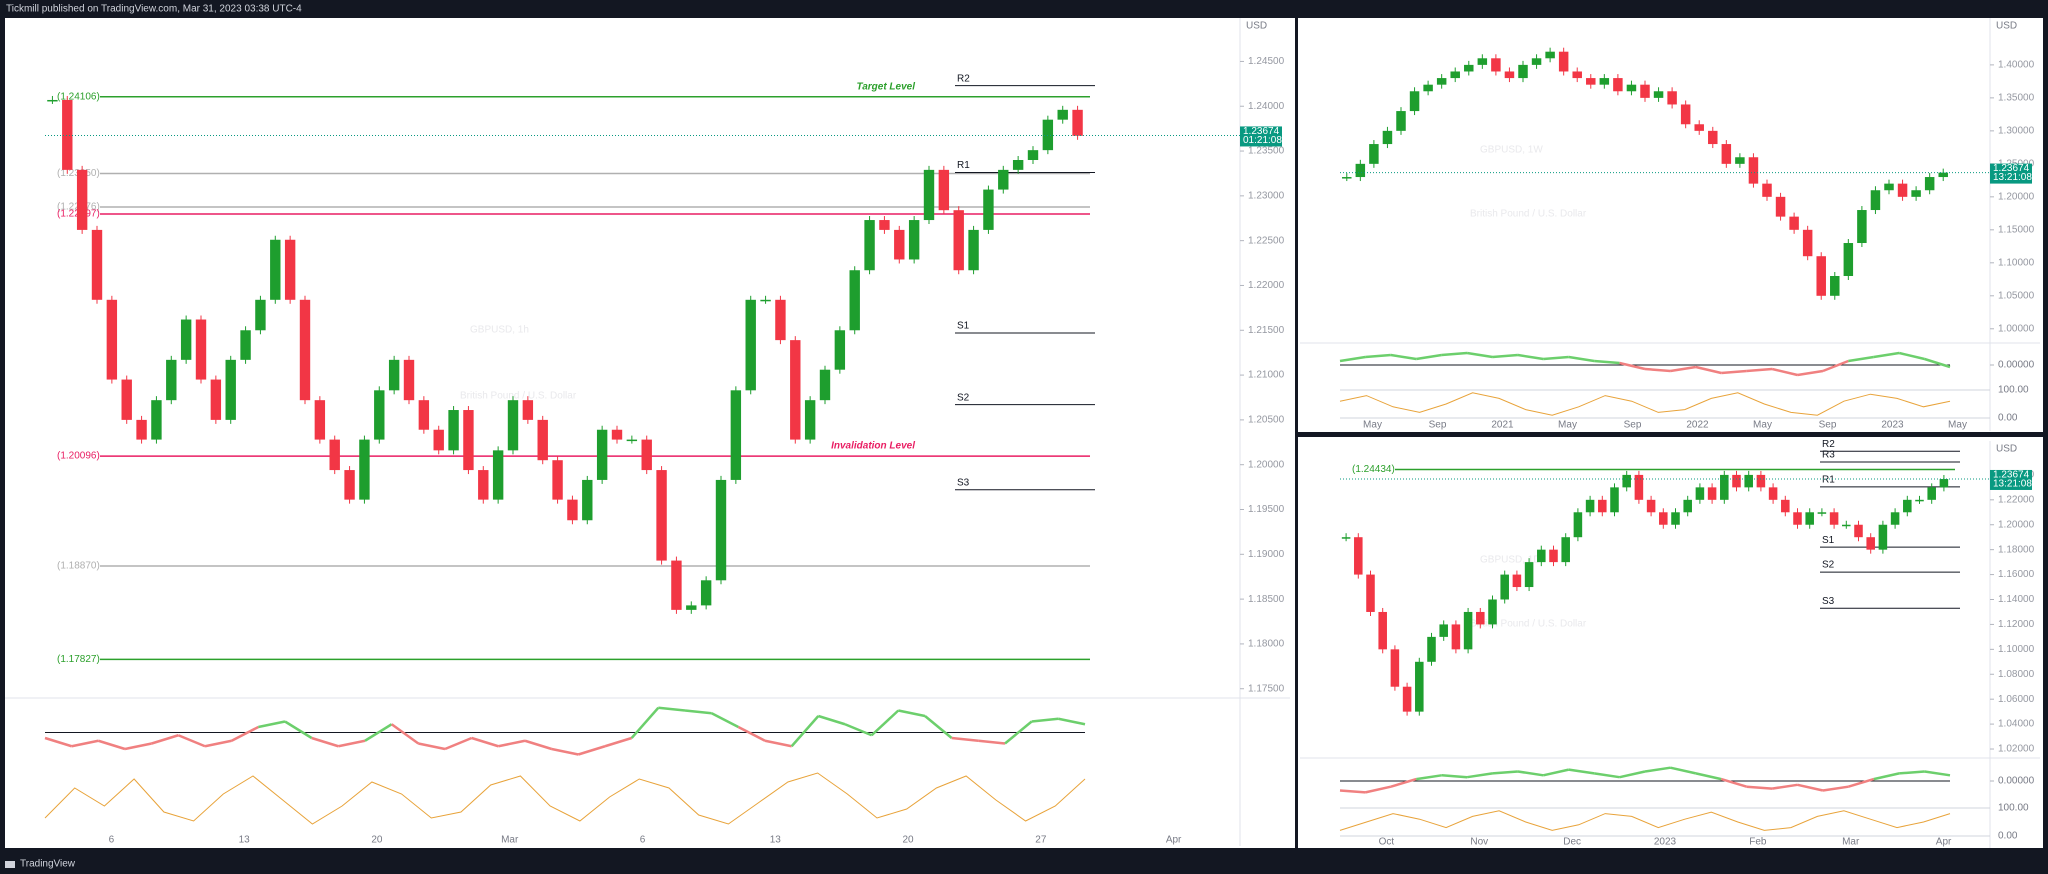 The image size is (2048, 874). Describe the element at coordinates (1511, 150) in the screenshot. I see `watermark-symbol: GBPUSD, 1W` at that location.